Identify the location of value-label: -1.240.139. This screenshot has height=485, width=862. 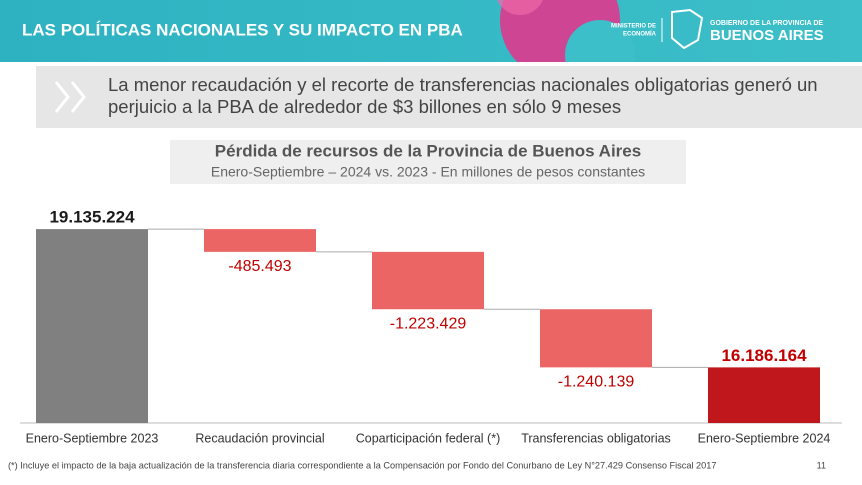
(596, 382).